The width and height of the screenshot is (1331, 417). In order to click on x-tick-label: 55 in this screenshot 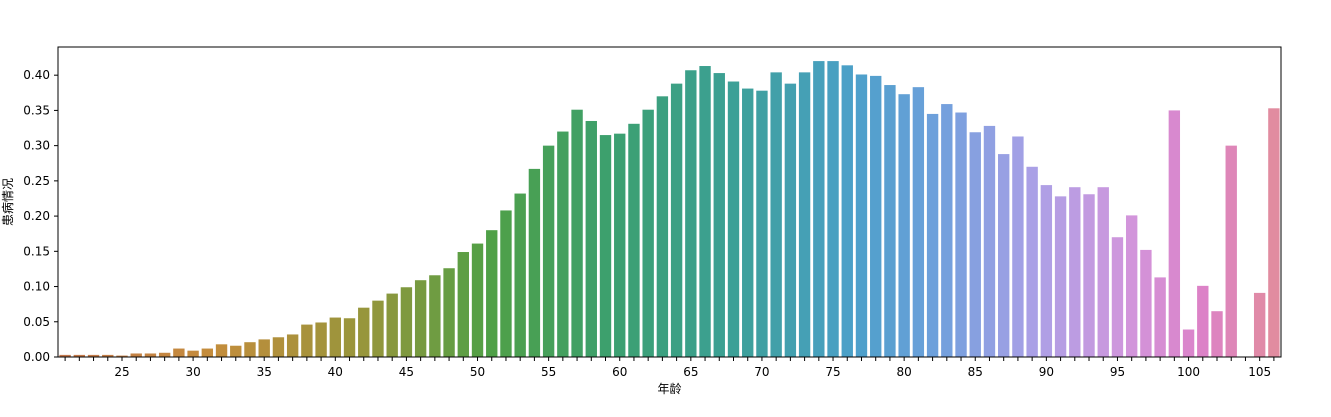, I will do `click(548, 372)`.